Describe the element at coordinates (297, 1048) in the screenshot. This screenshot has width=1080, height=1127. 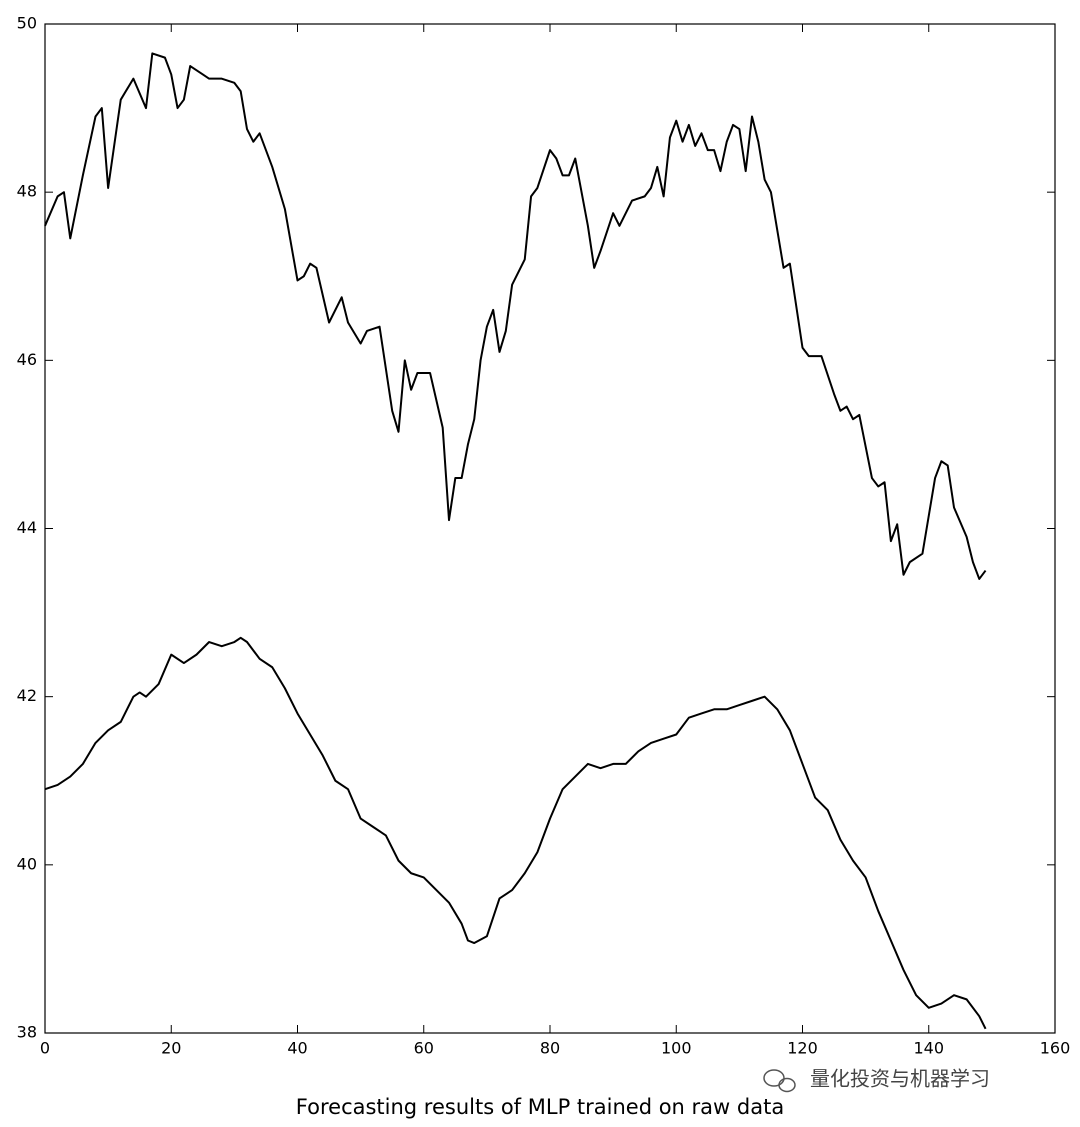
I see `x-tick-label: 40` at that location.